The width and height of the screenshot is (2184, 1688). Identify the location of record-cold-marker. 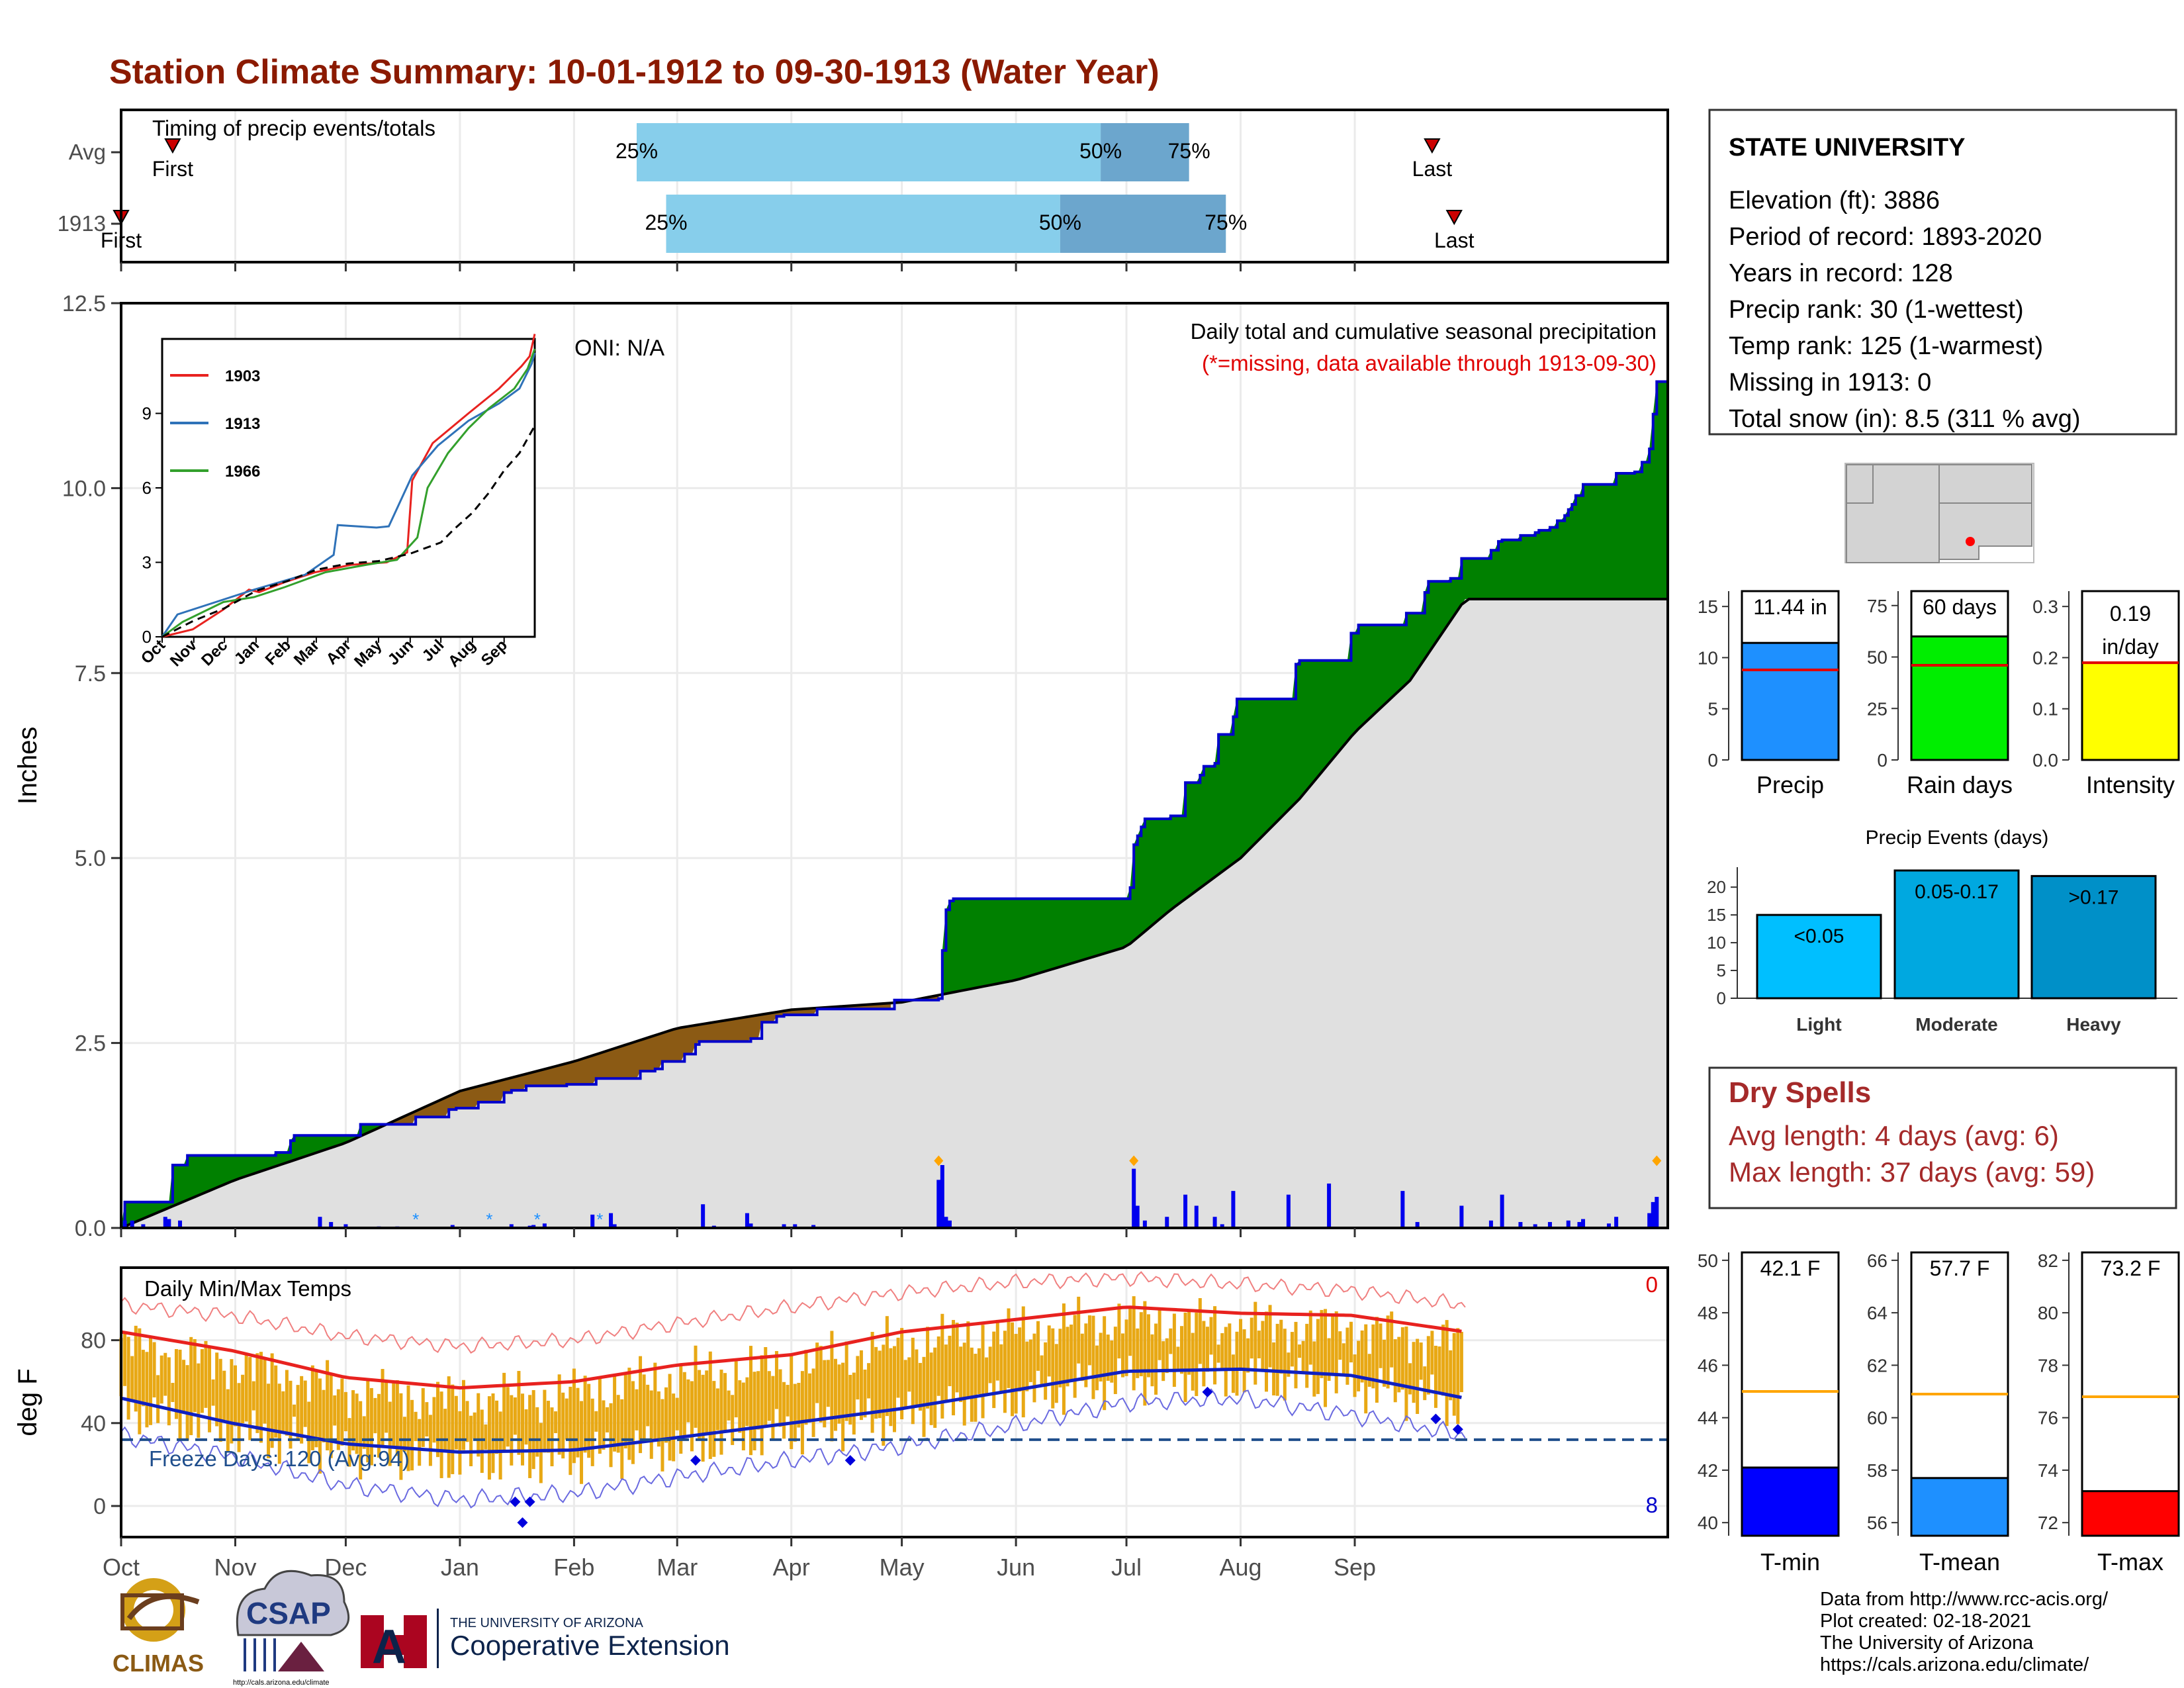
(696, 1460).